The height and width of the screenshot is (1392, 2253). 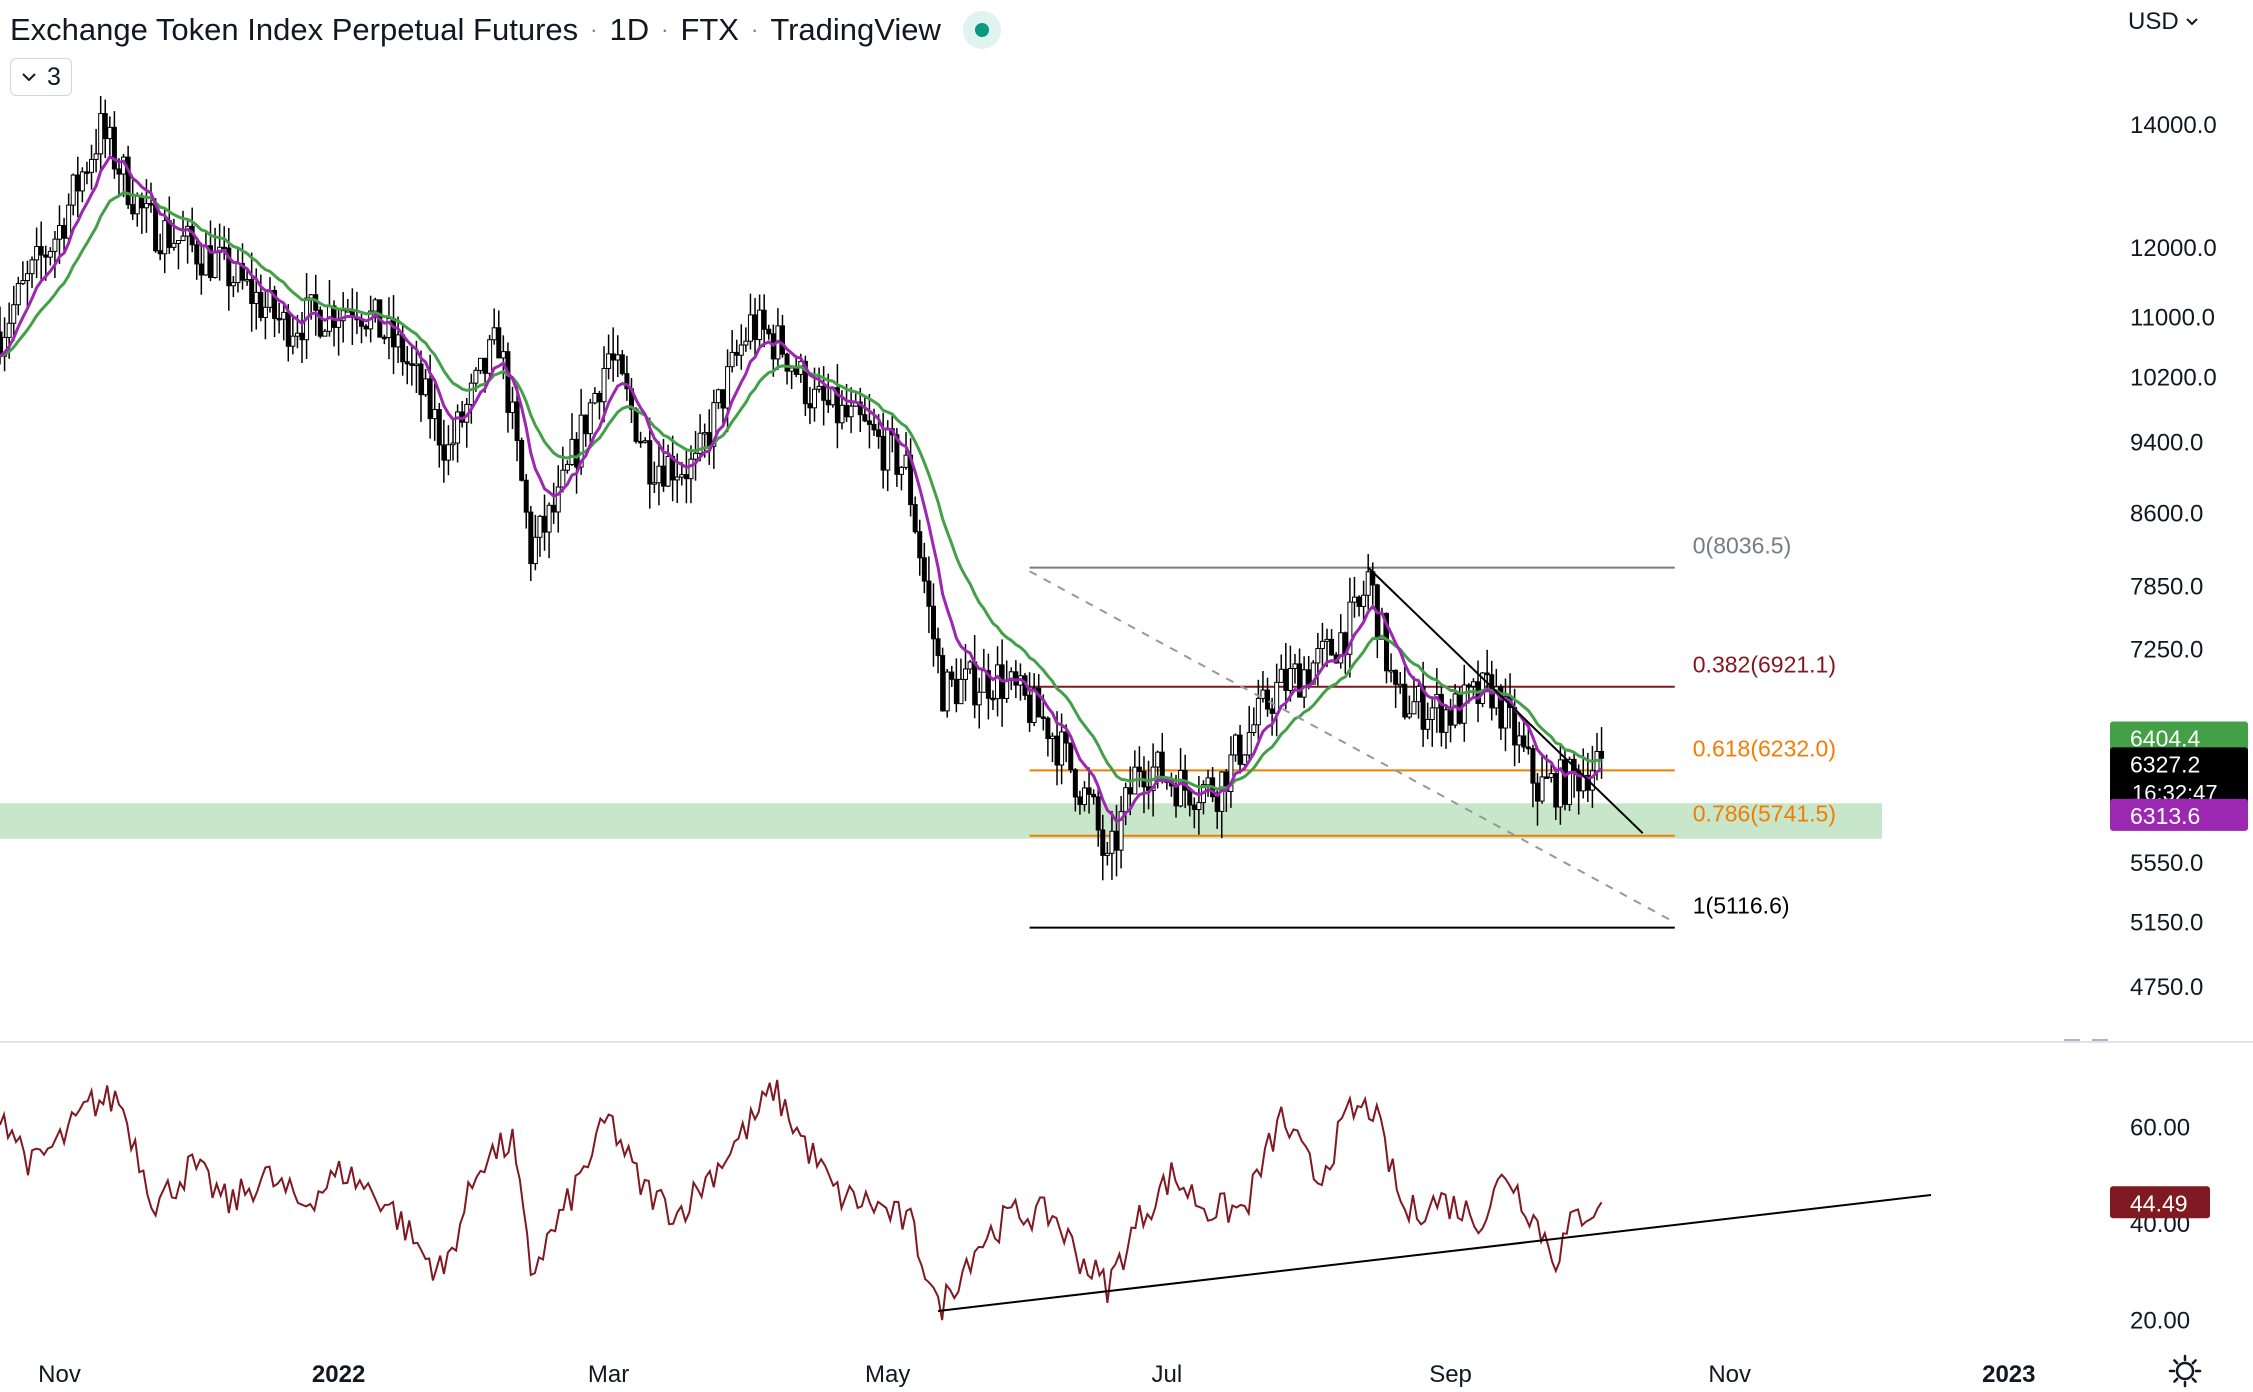 What do you see at coordinates (2185, 1371) in the screenshot?
I see `gear-sun-icon` at bounding box center [2185, 1371].